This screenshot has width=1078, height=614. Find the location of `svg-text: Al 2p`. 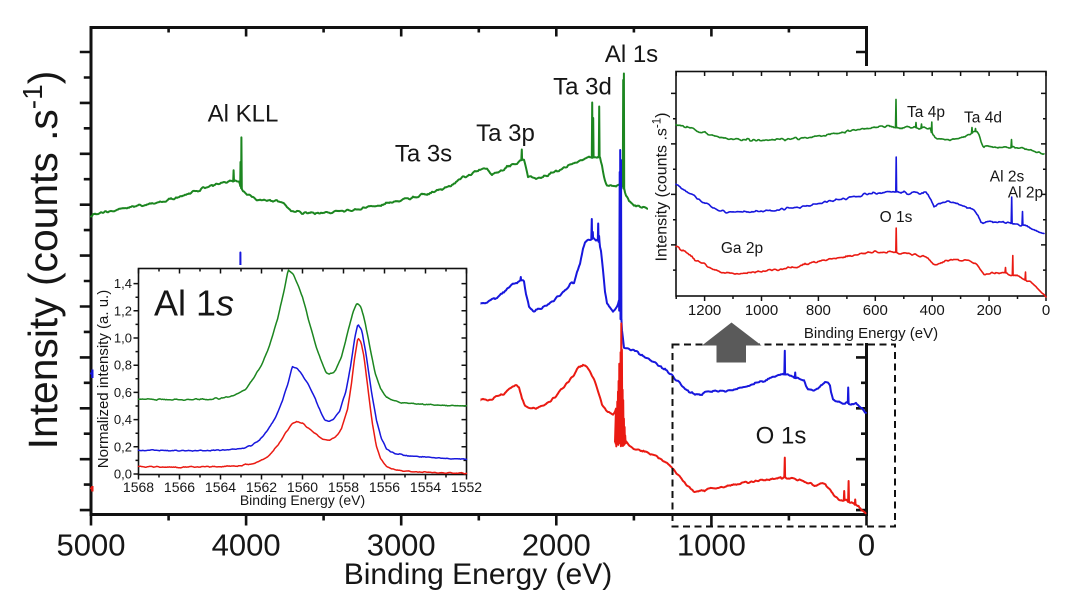

svg-text: Al 2p is located at coordinates (1025, 193).